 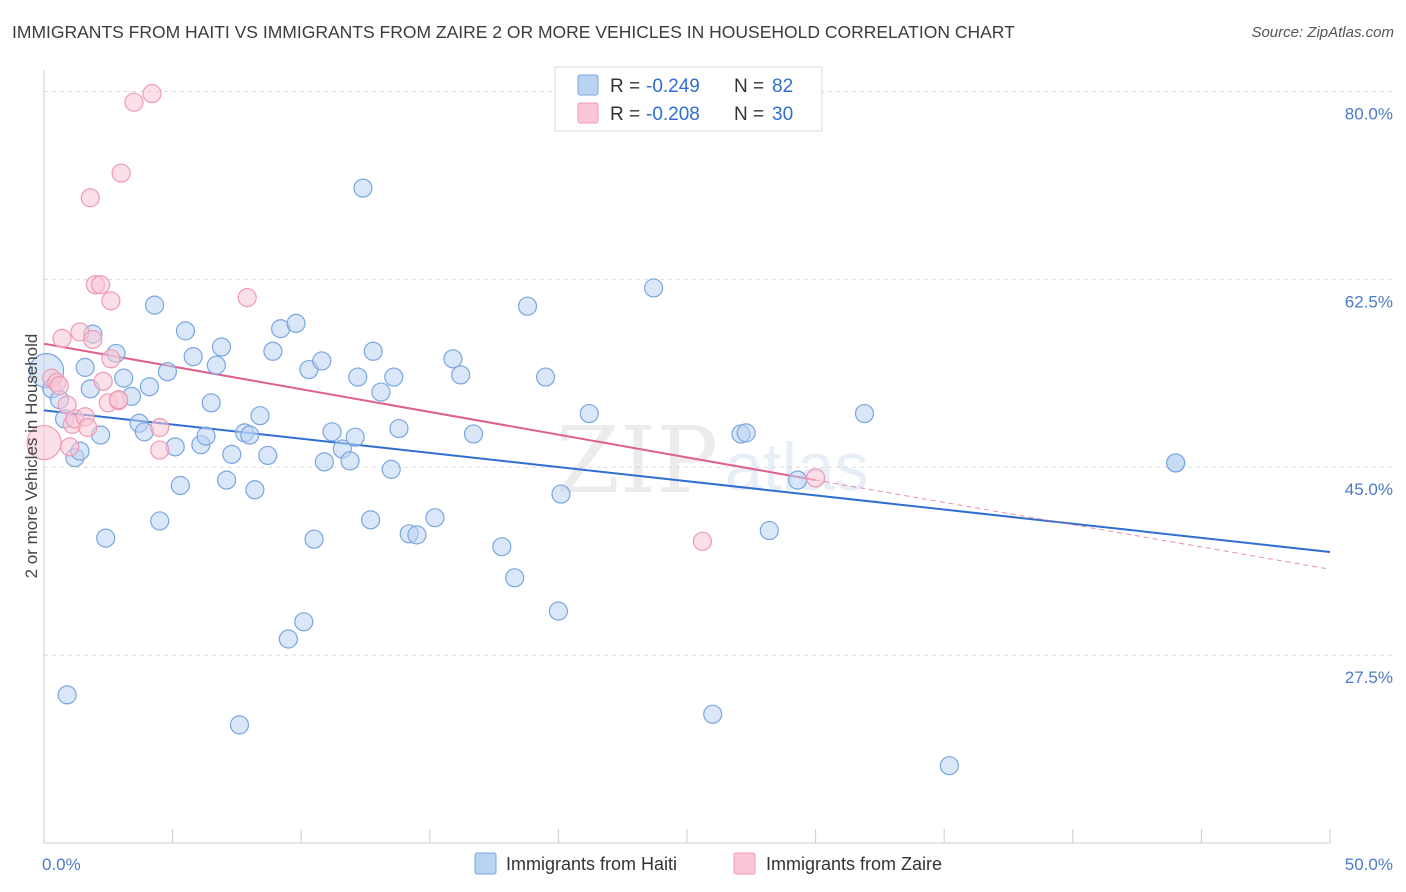 What do you see at coordinates (1369, 113) in the screenshot?
I see `y-tick-label: 80.0%` at bounding box center [1369, 113].